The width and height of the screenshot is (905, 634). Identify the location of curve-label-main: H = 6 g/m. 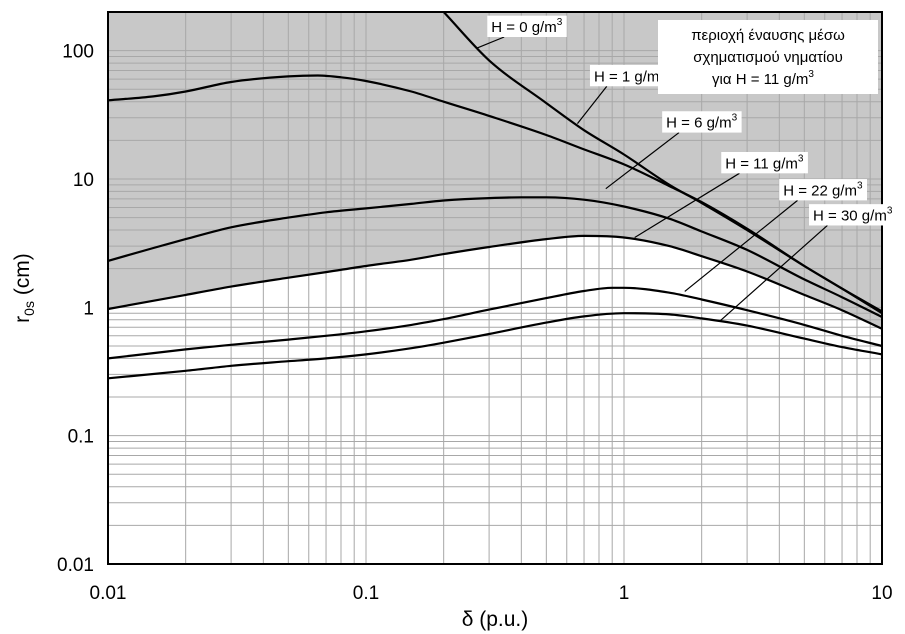
(698, 123).